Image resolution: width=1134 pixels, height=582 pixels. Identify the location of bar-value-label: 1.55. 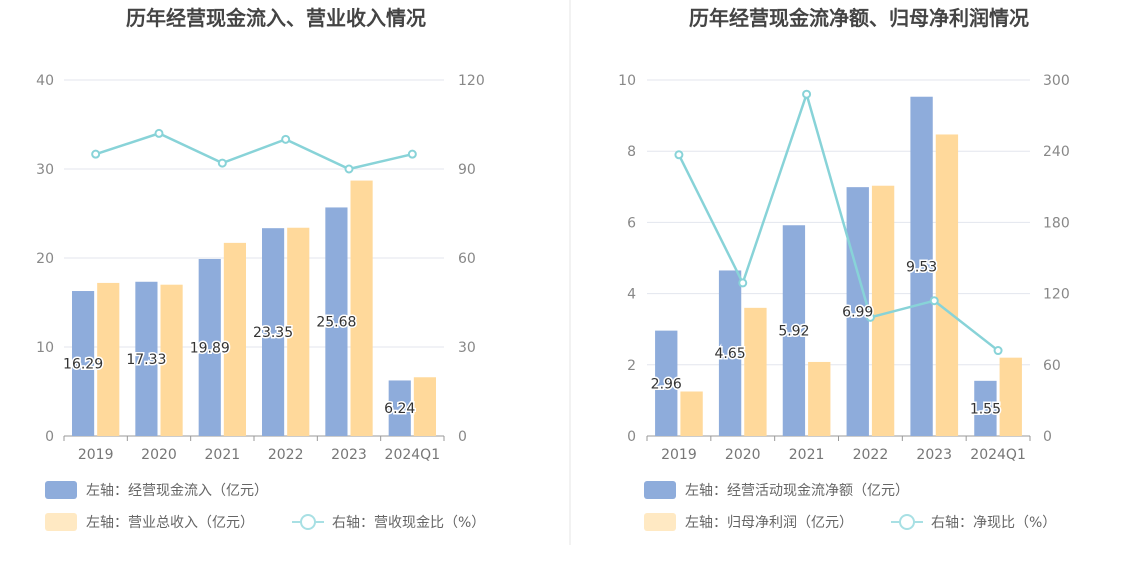
(985, 409).